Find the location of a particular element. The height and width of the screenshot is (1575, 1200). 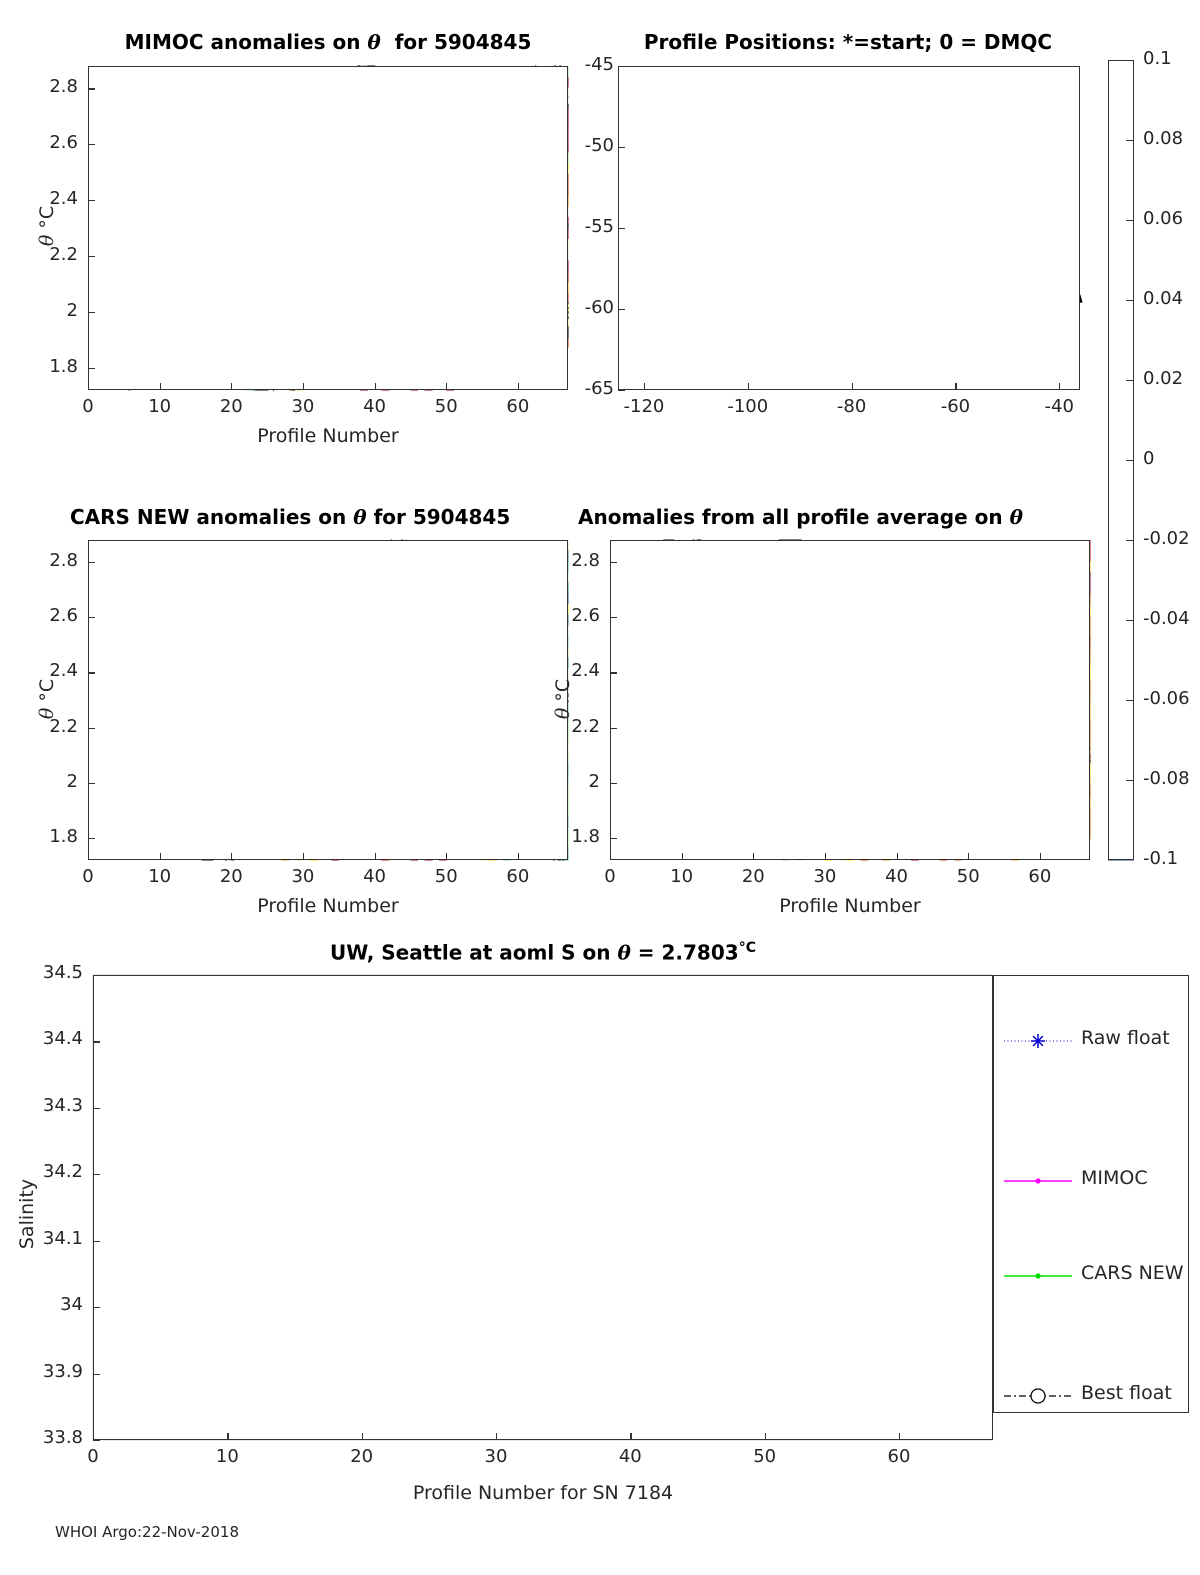

colorbar-tick: -0.02 is located at coordinates (1166, 538).